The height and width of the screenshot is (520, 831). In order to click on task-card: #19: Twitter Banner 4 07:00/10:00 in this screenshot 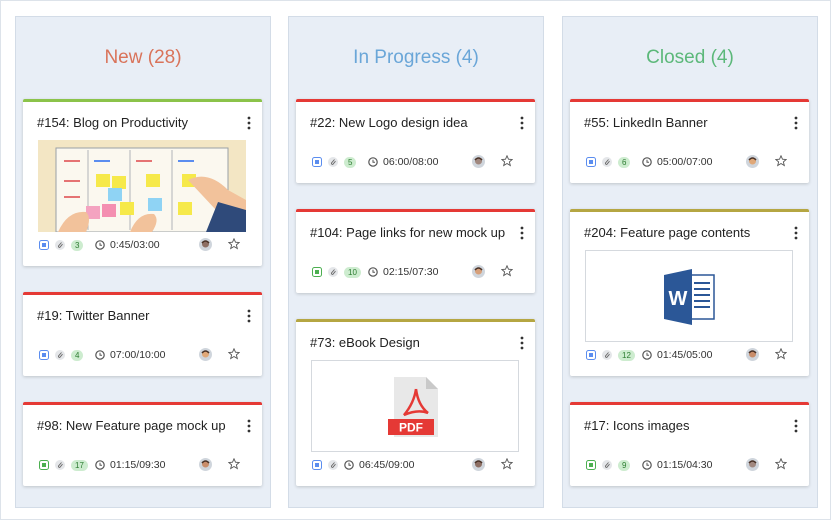, I will do `click(142, 334)`.